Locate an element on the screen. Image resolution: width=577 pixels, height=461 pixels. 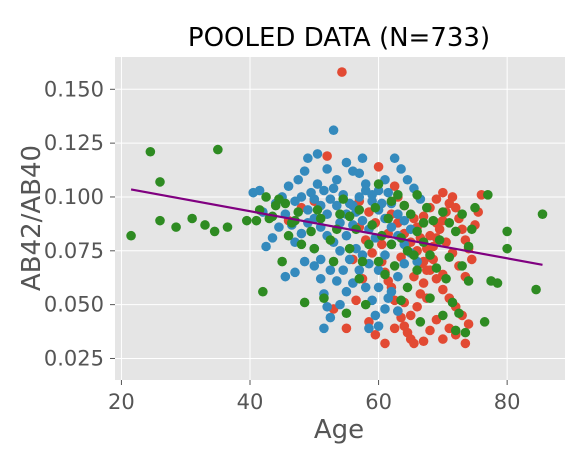
trend-line-group is located at coordinates (336, 227).